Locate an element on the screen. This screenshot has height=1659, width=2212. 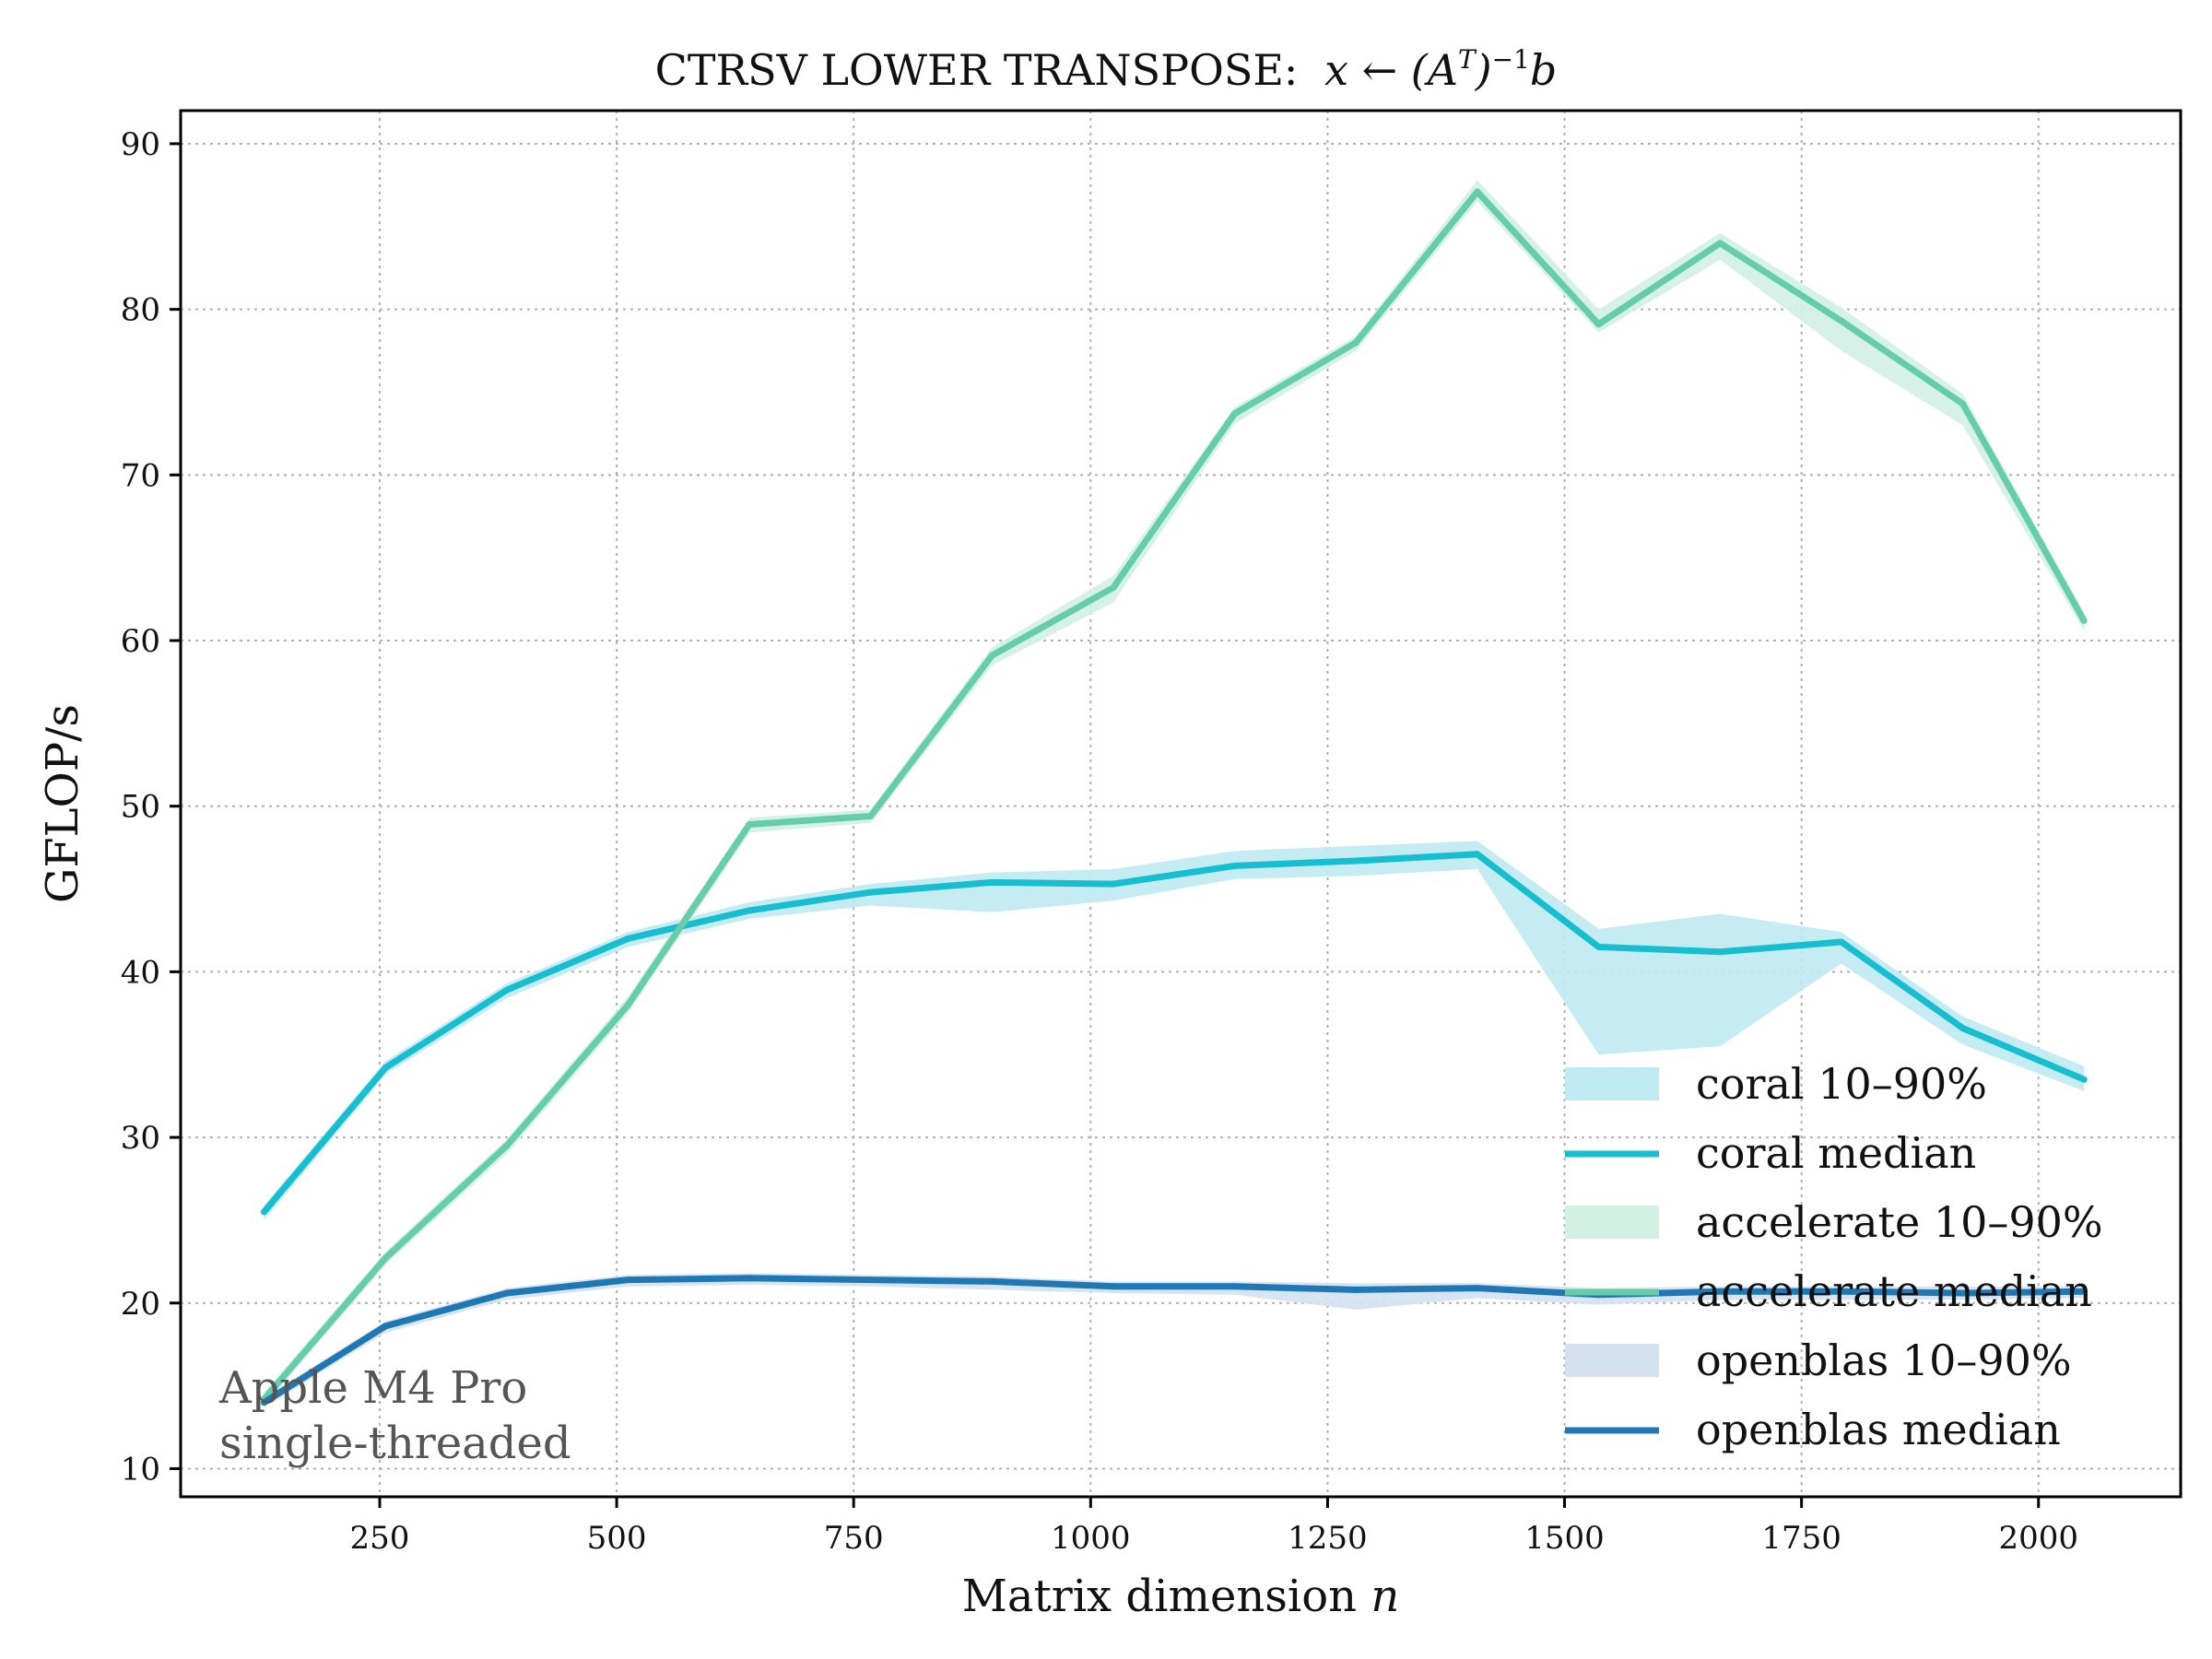
legend-label-accelerate-median: accelerate median is located at coordinates (1894, 1291).